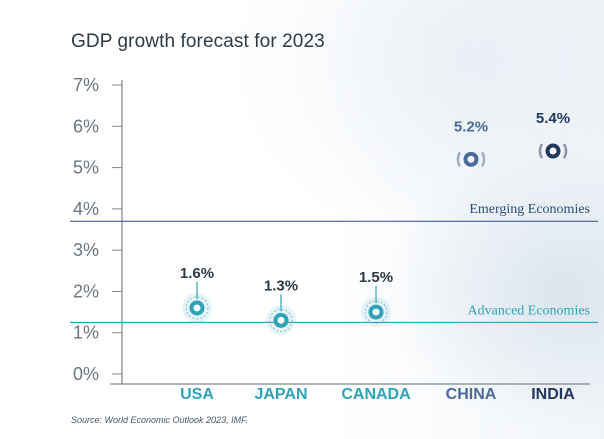 The width and height of the screenshot is (604, 439). What do you see at coordinates (197, 394) in the screenshot?
I see `x-category-label: USA` at bounding box center [197, 394].